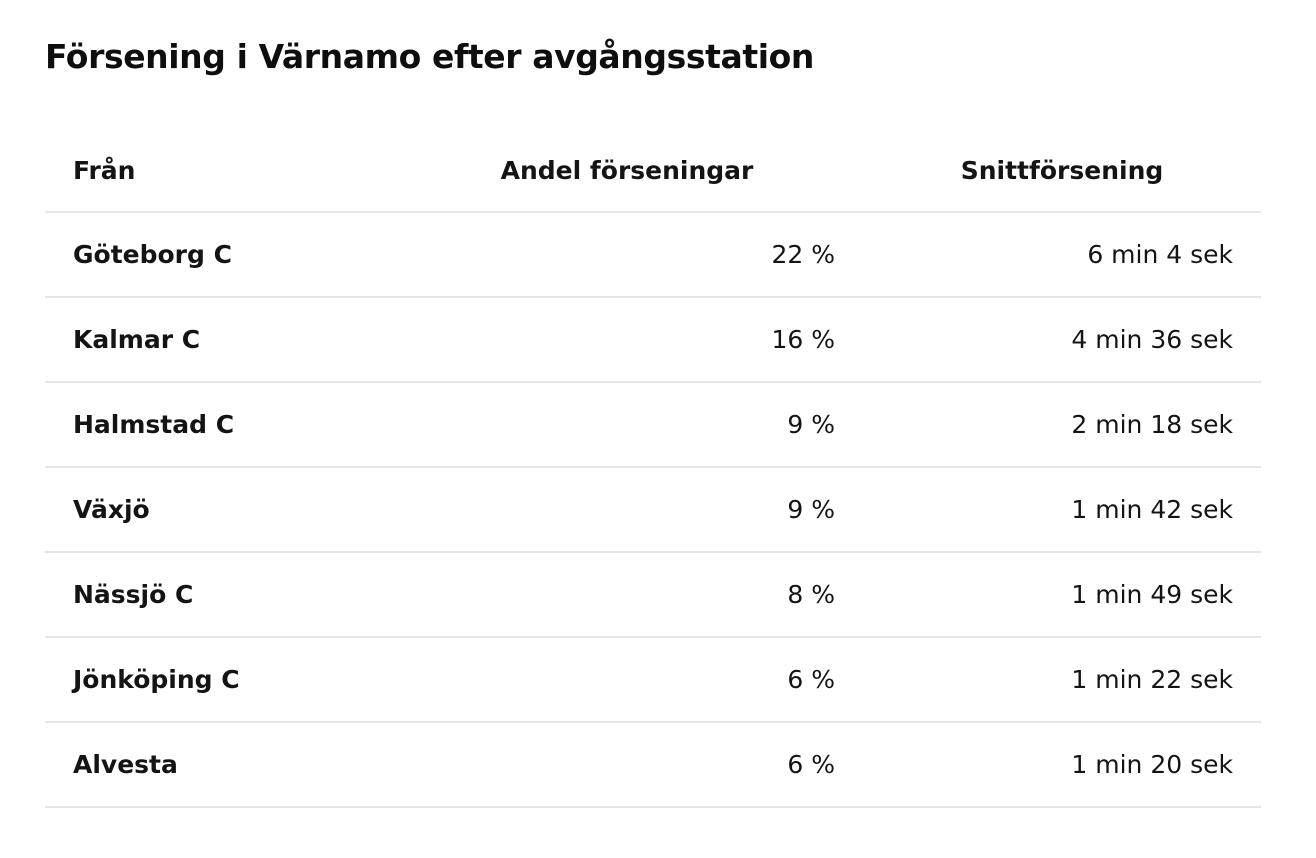  Describe the element at coordinates (1062, 680) in the screenshot. I see `cell-average-delay: 1 min 22 sek` at that location.